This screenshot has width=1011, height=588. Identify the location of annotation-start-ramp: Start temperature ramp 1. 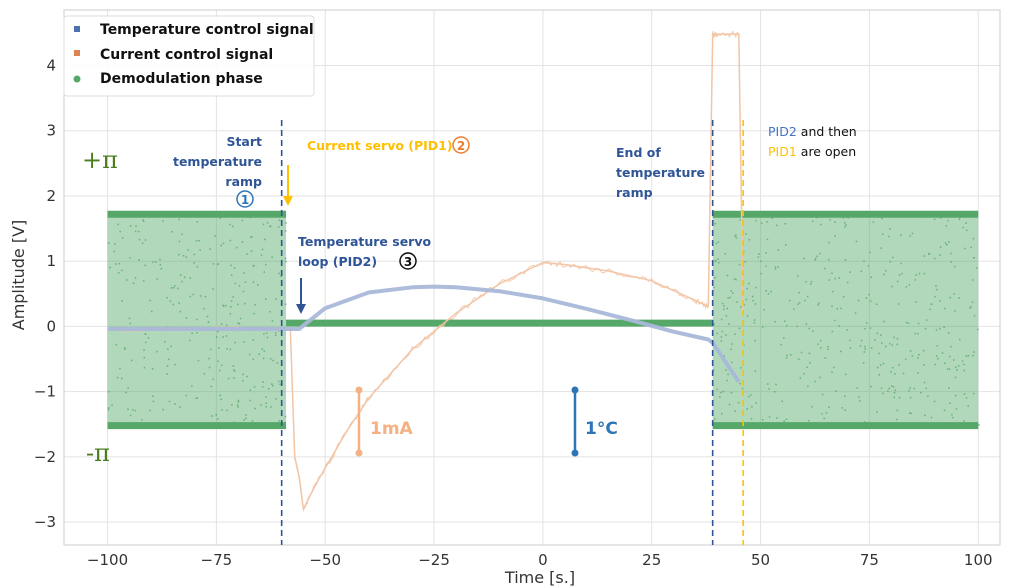
(217, 171).